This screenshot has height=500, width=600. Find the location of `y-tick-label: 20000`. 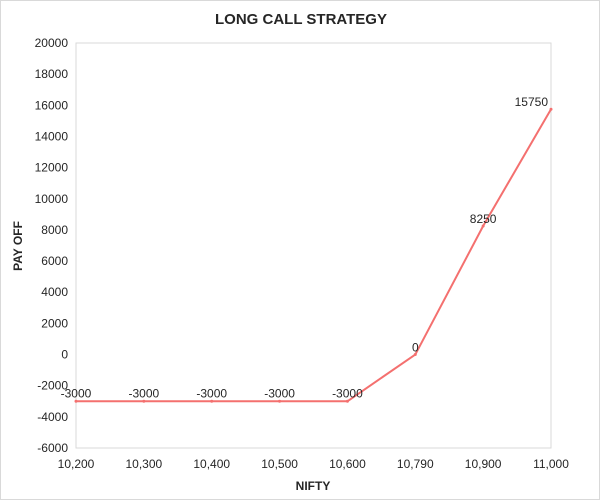

y-tick-label: 20000 is located at coordinates (52, 43).